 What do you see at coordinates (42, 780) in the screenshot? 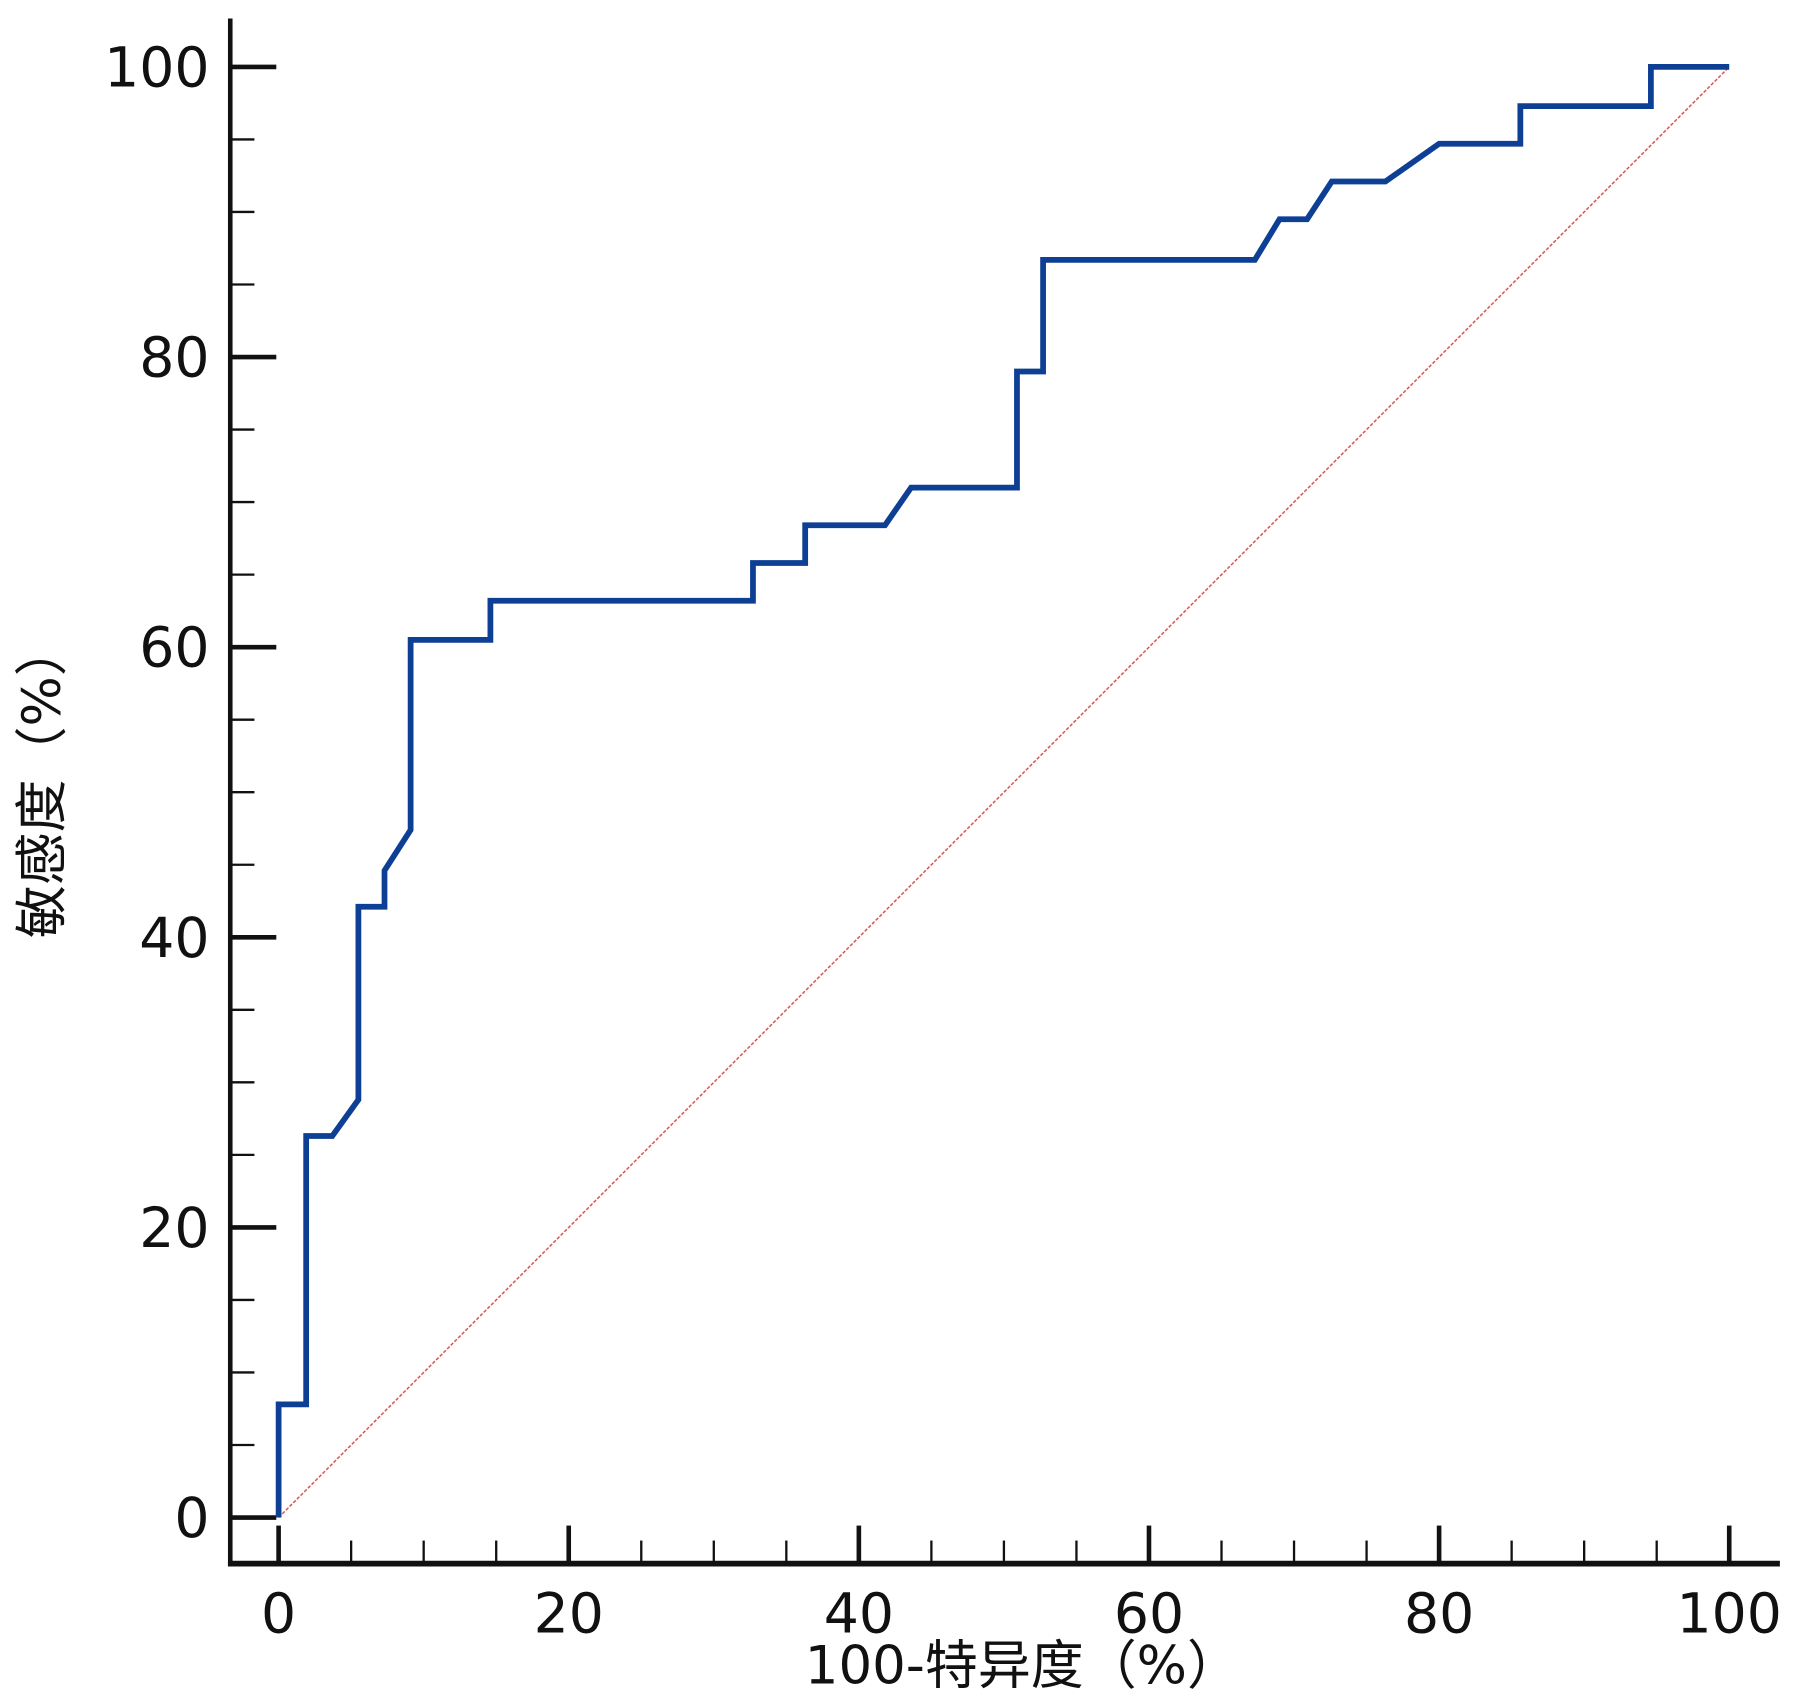
I see `y-axis-label: 敏感度（%）` at bounding box center [42, 780].